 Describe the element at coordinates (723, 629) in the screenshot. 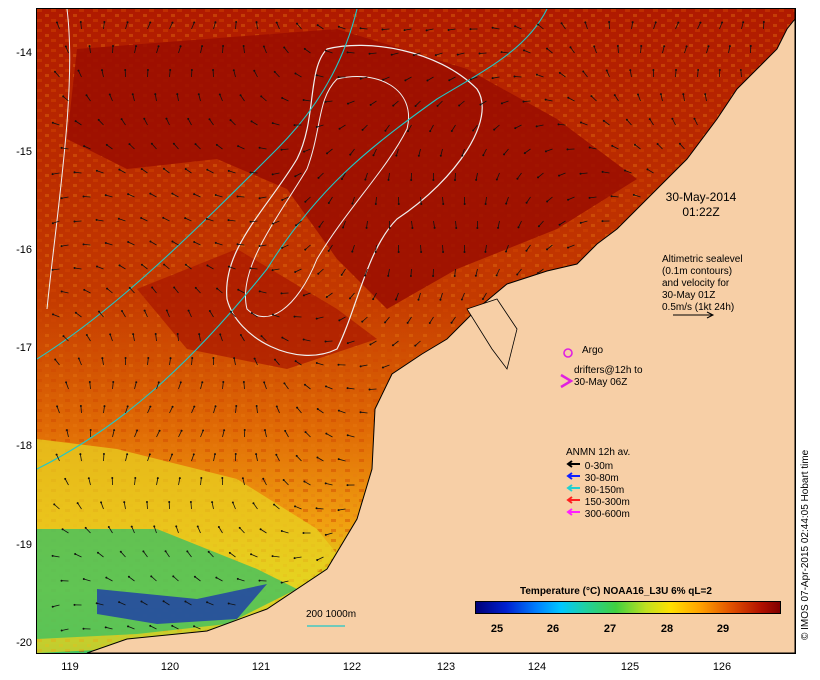

I see `colorbar-label: 29` at that location.